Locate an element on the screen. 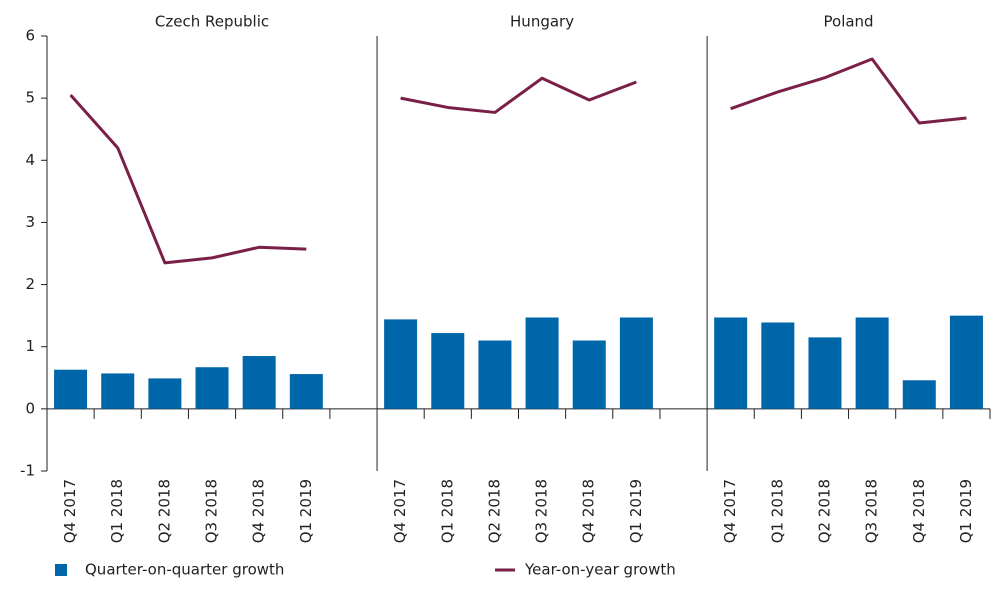  panel-title: Hungary is located at coordinates (542, 22).